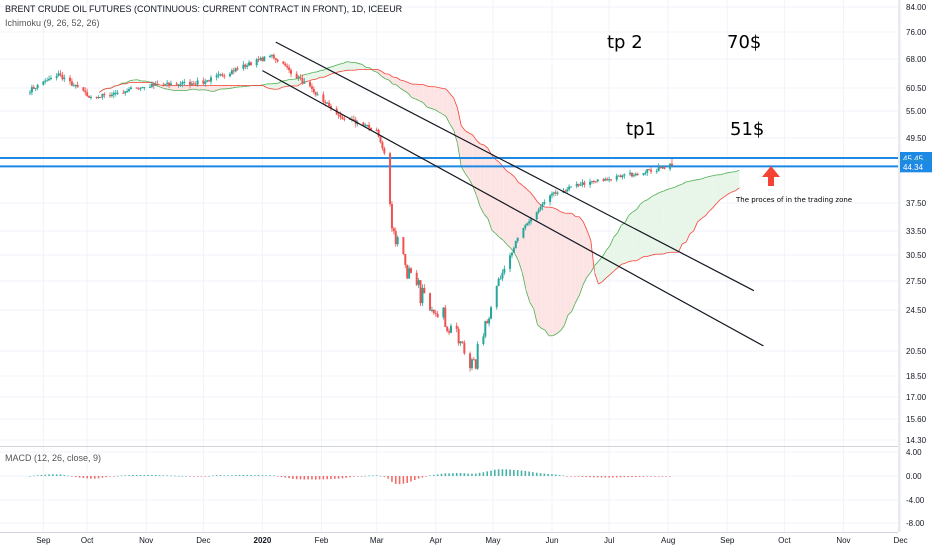 This screenshot has width=932, height=550. Describe the element at coordinates (53, 458) in the screenshot. I see `macd-label: MACD (12, 26, close, 9)` at that location.